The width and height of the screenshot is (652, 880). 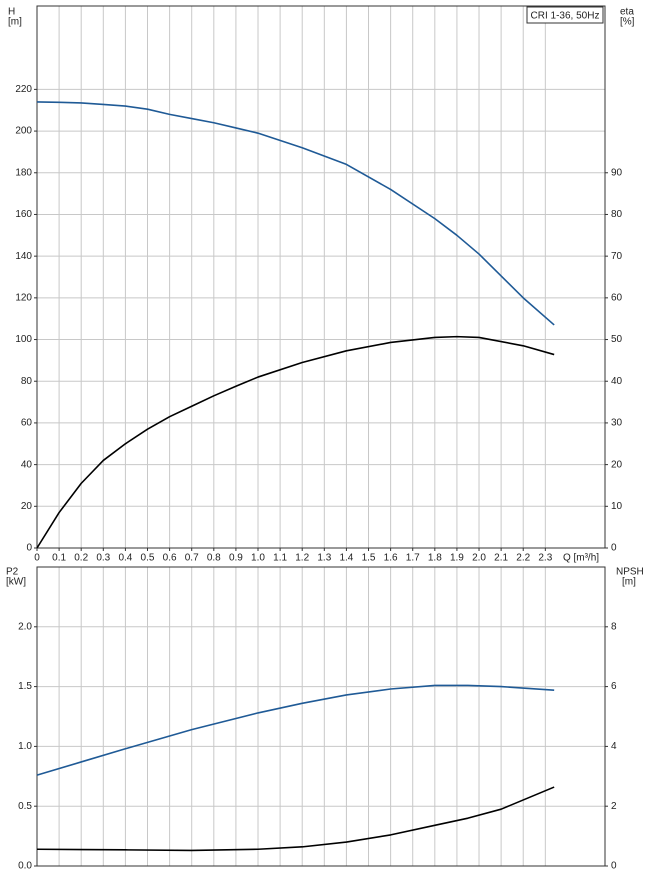 What do you see at coordinates (369, 558) in the screenshot?
I see `x-tick-label: 1.5` at bounding box center [369, 558].